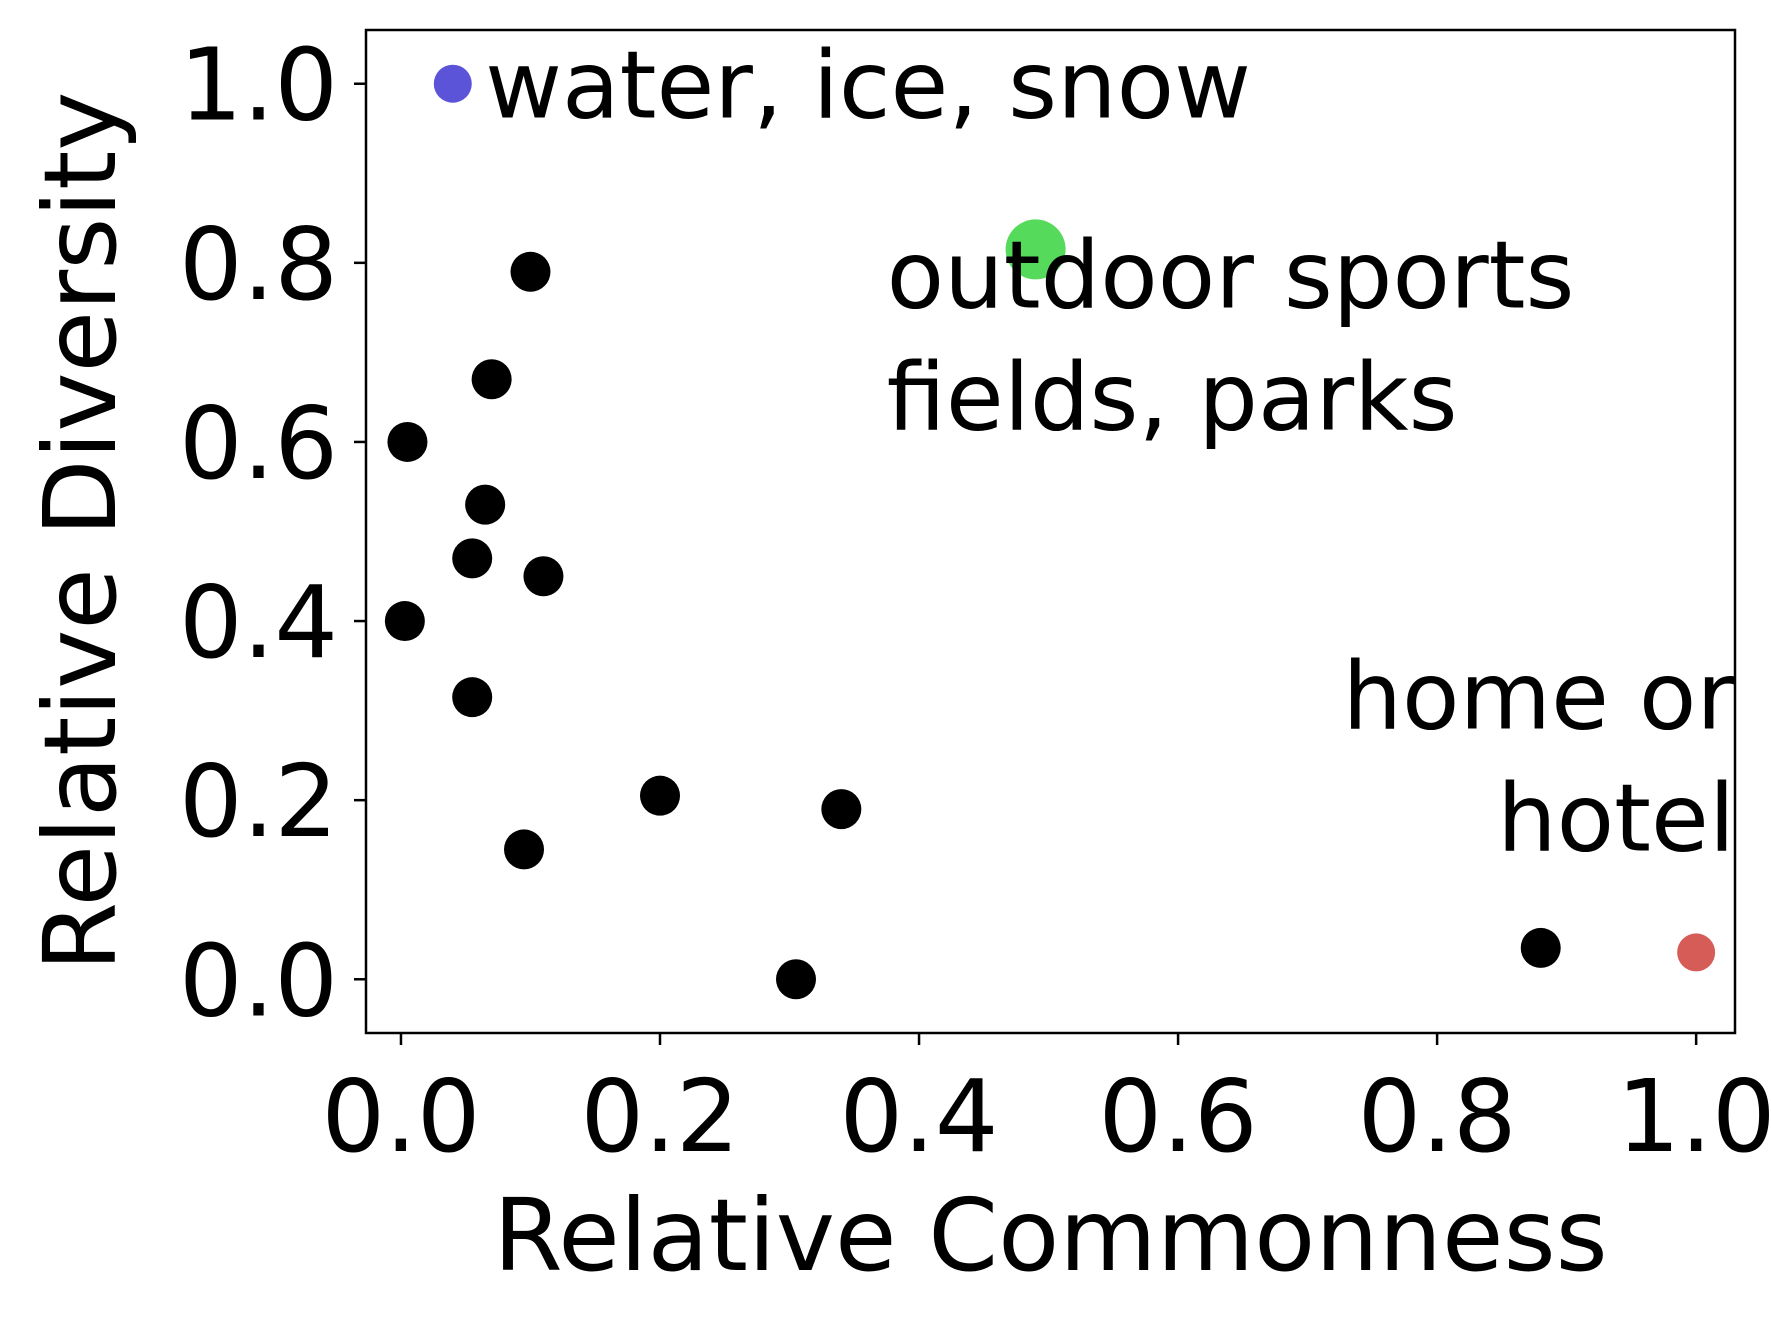  What do you see at coordinates (1050, 1235) in the screenshot?
I see `x-axis-label: Relative Commonness` at bounding box center [1050, 1235].